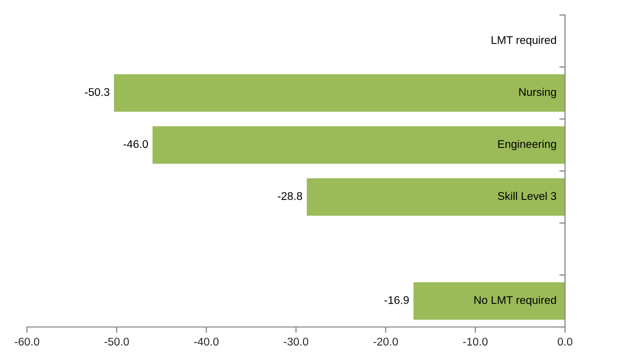  Describe the element at coordinates (116, 342) in the screenshot. I see `x-tick-label: -50.0` at that location.